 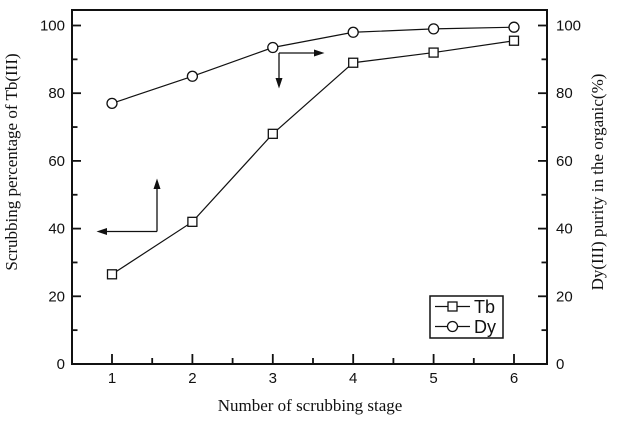 What do you see at coordinates (56, 161) in the screenshot?
I see `left-y-tick-label: 60` at bounding box center [56, 161].